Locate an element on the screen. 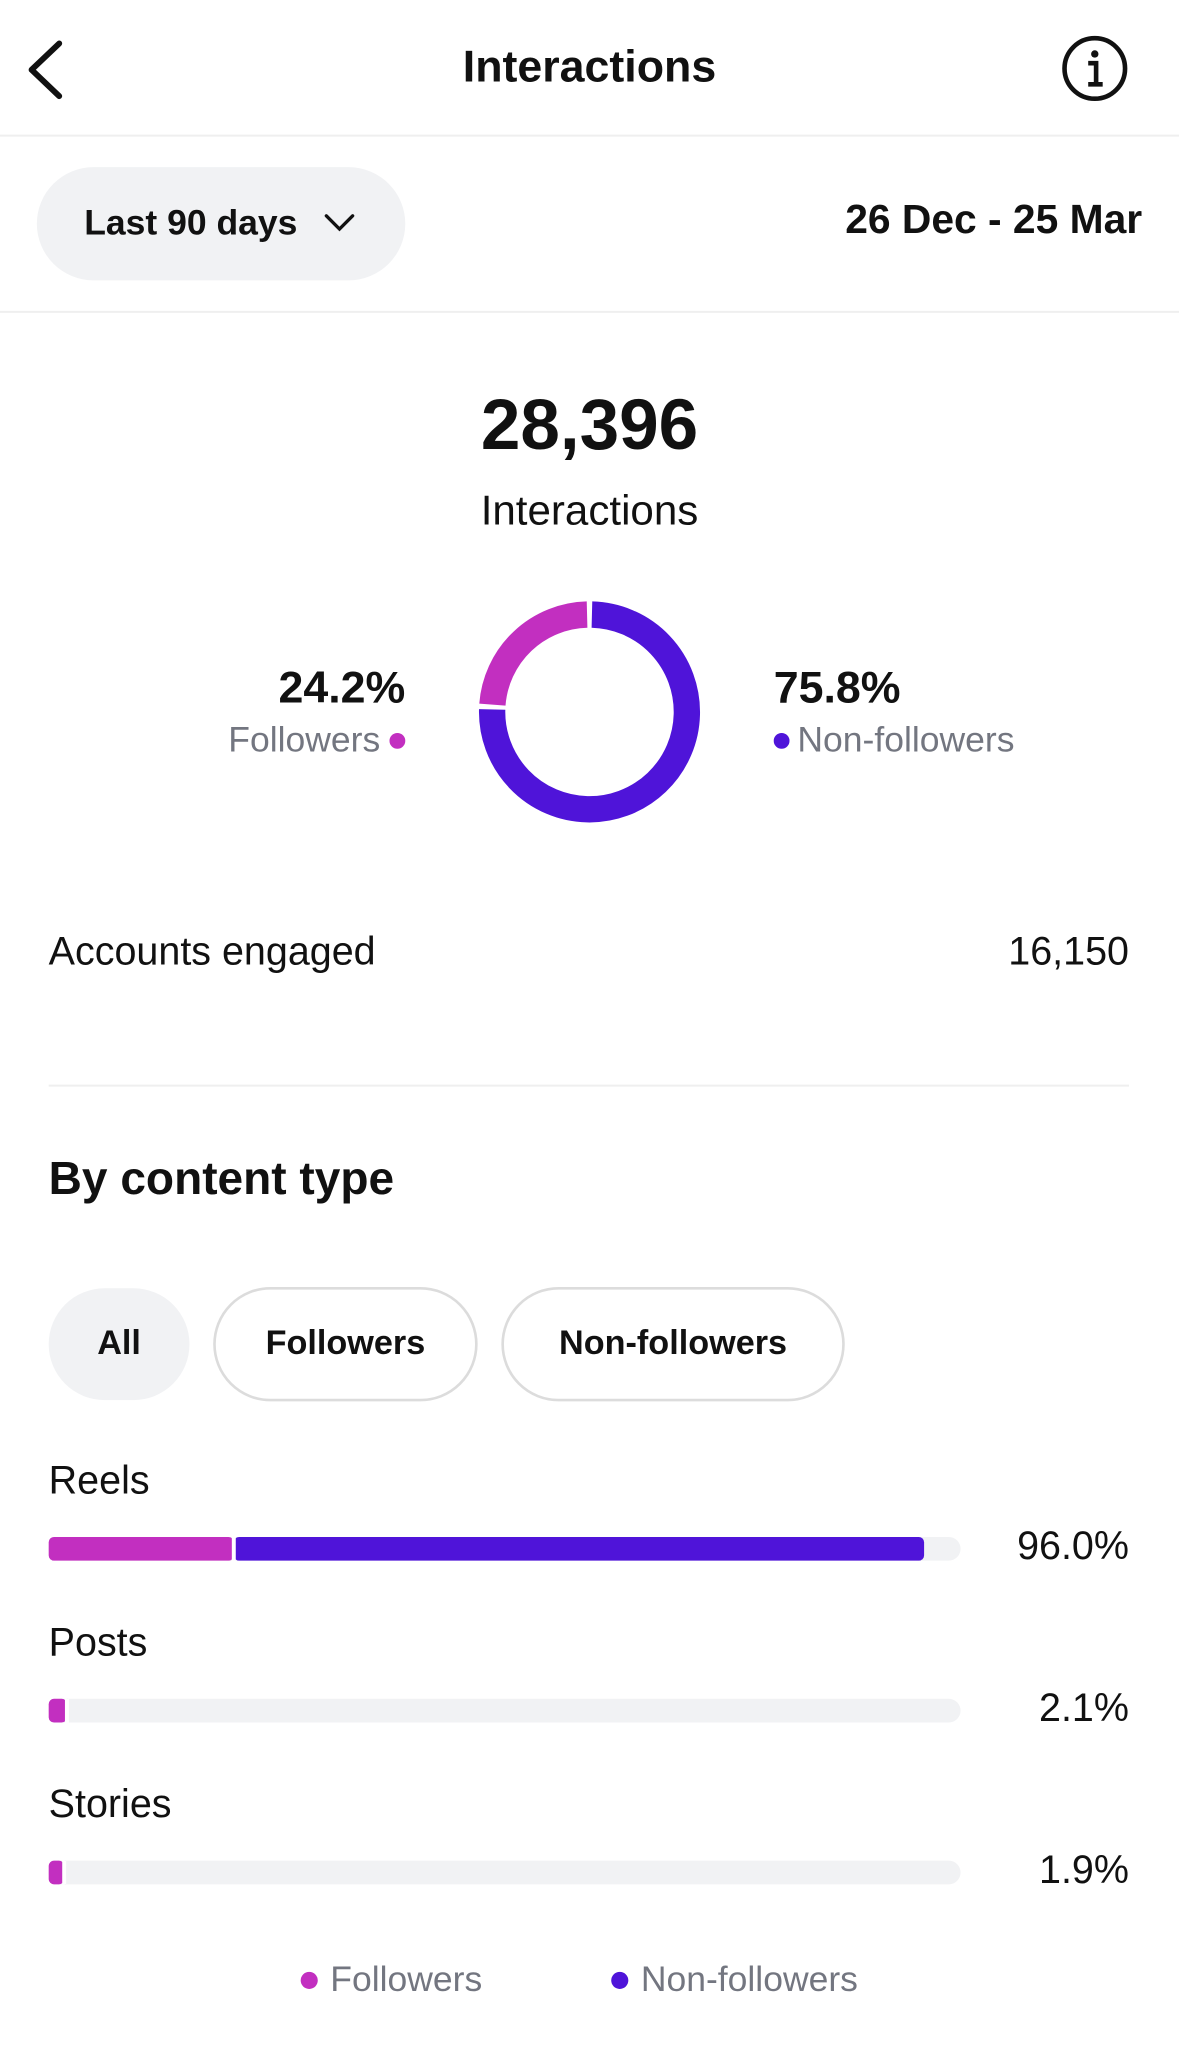  page-title: Interactions is located at coordinates (589, 67).